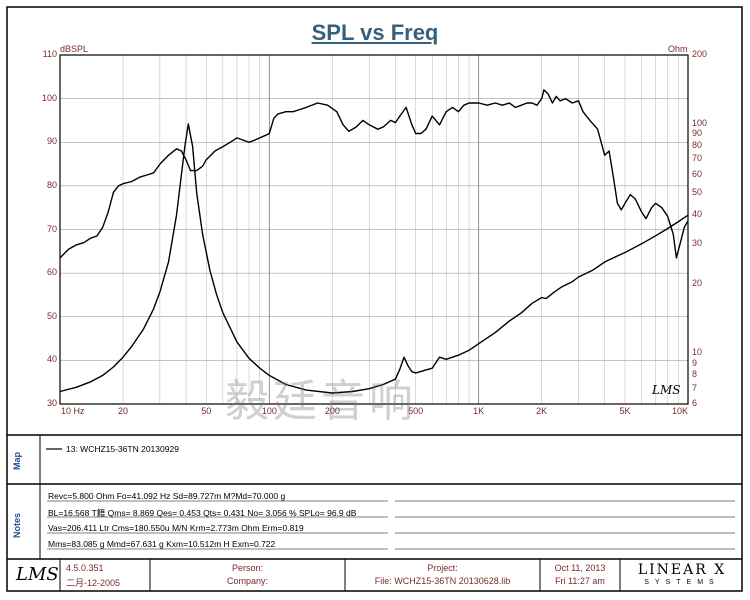 The width and height of the screenshot is (750, 600). I want to click on footer-logo: LMS, so click(37, 574).